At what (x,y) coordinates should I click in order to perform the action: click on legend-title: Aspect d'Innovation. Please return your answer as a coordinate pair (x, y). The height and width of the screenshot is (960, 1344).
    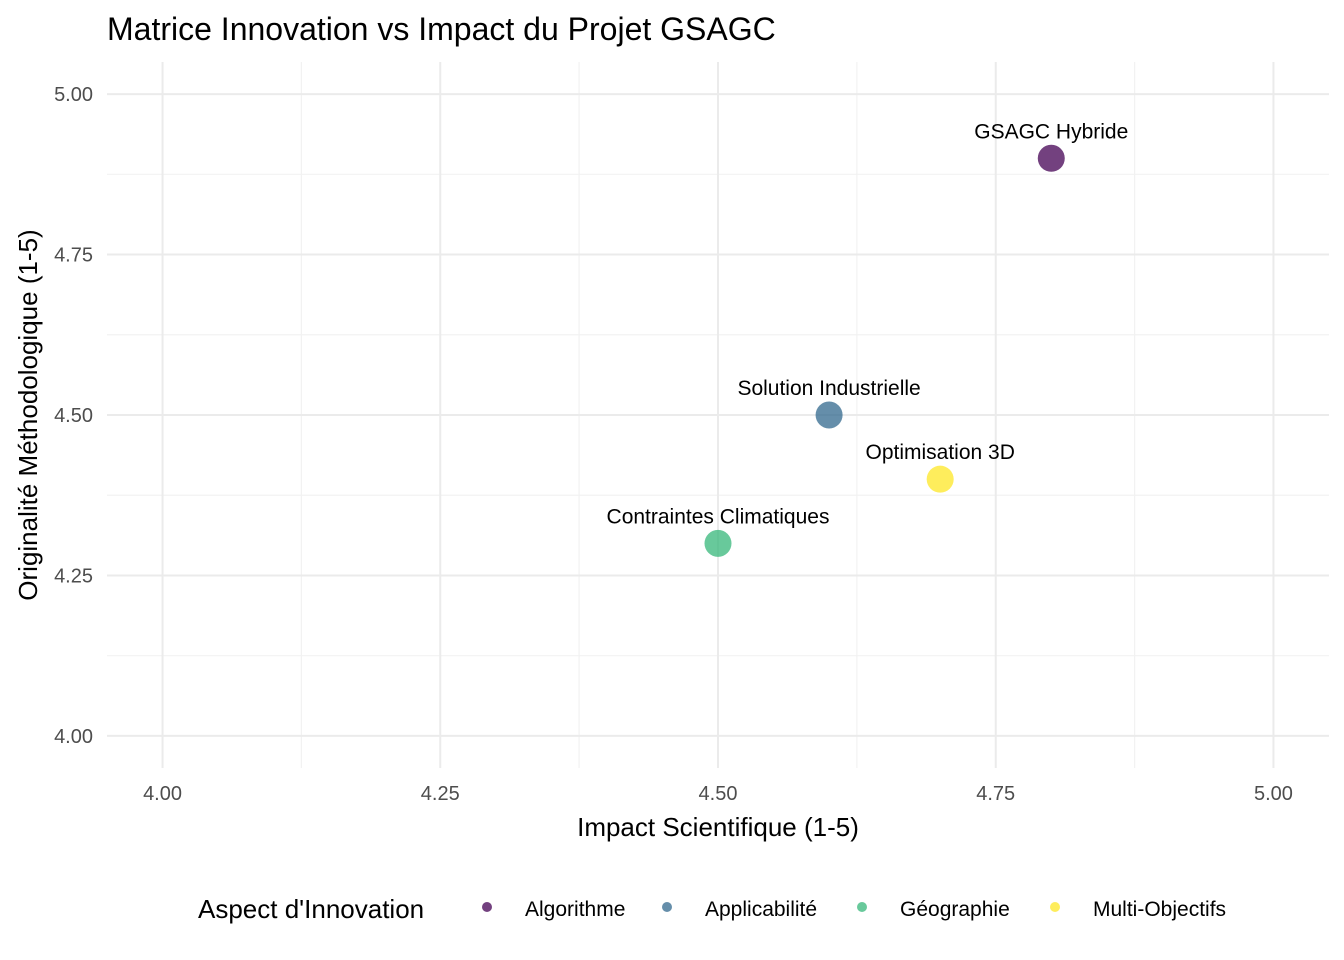
    Looking at the image, I should click on (311, 909).